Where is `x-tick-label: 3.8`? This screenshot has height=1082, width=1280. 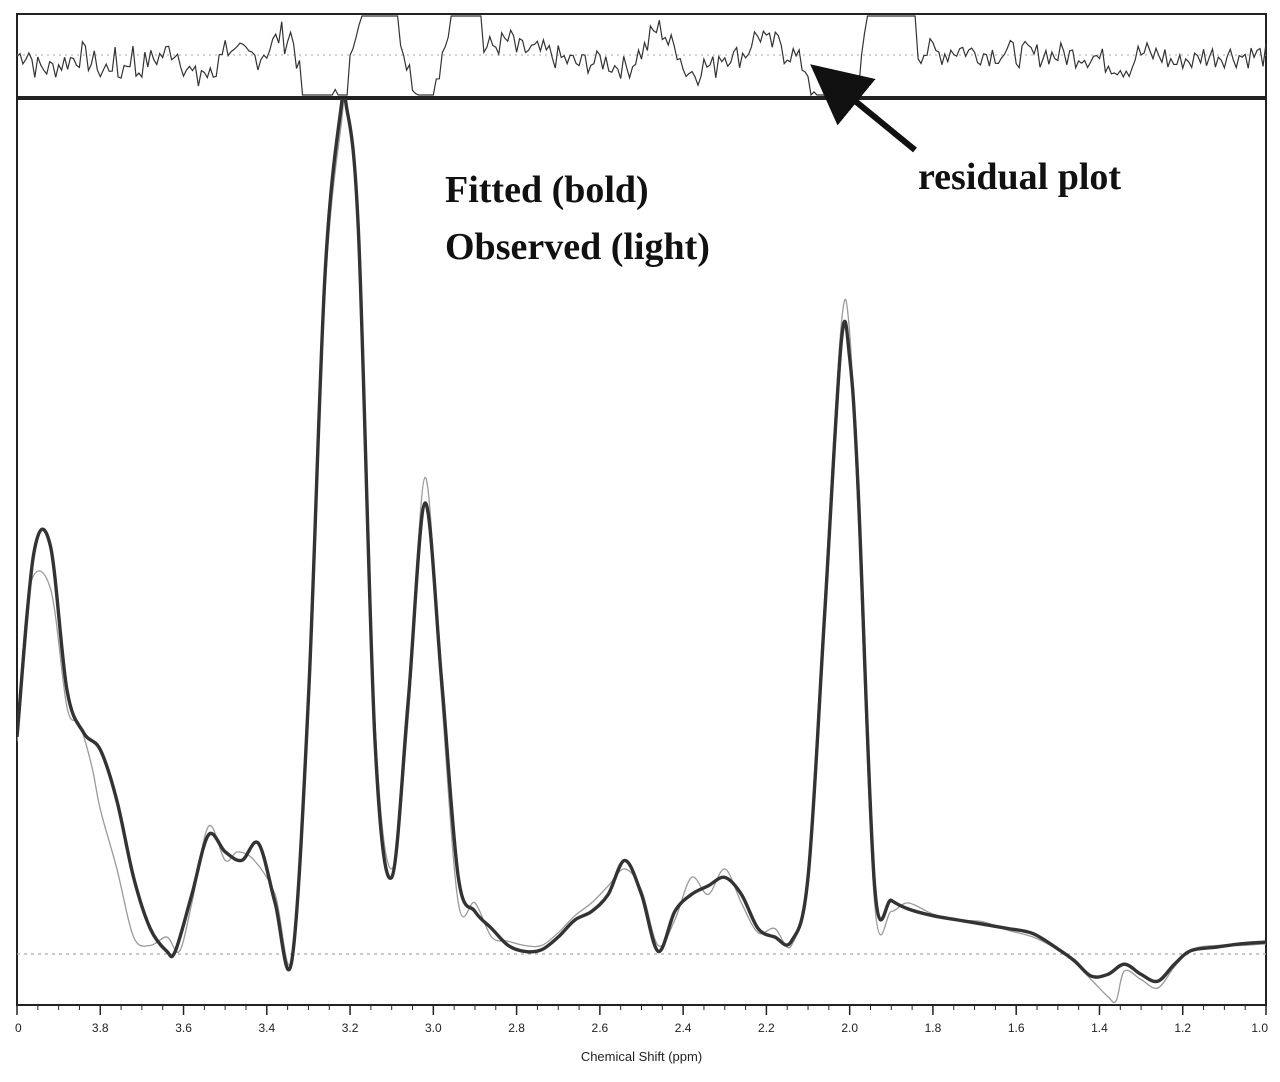 x-tick-label: 3.8 is located at coordinates (100, 1028).